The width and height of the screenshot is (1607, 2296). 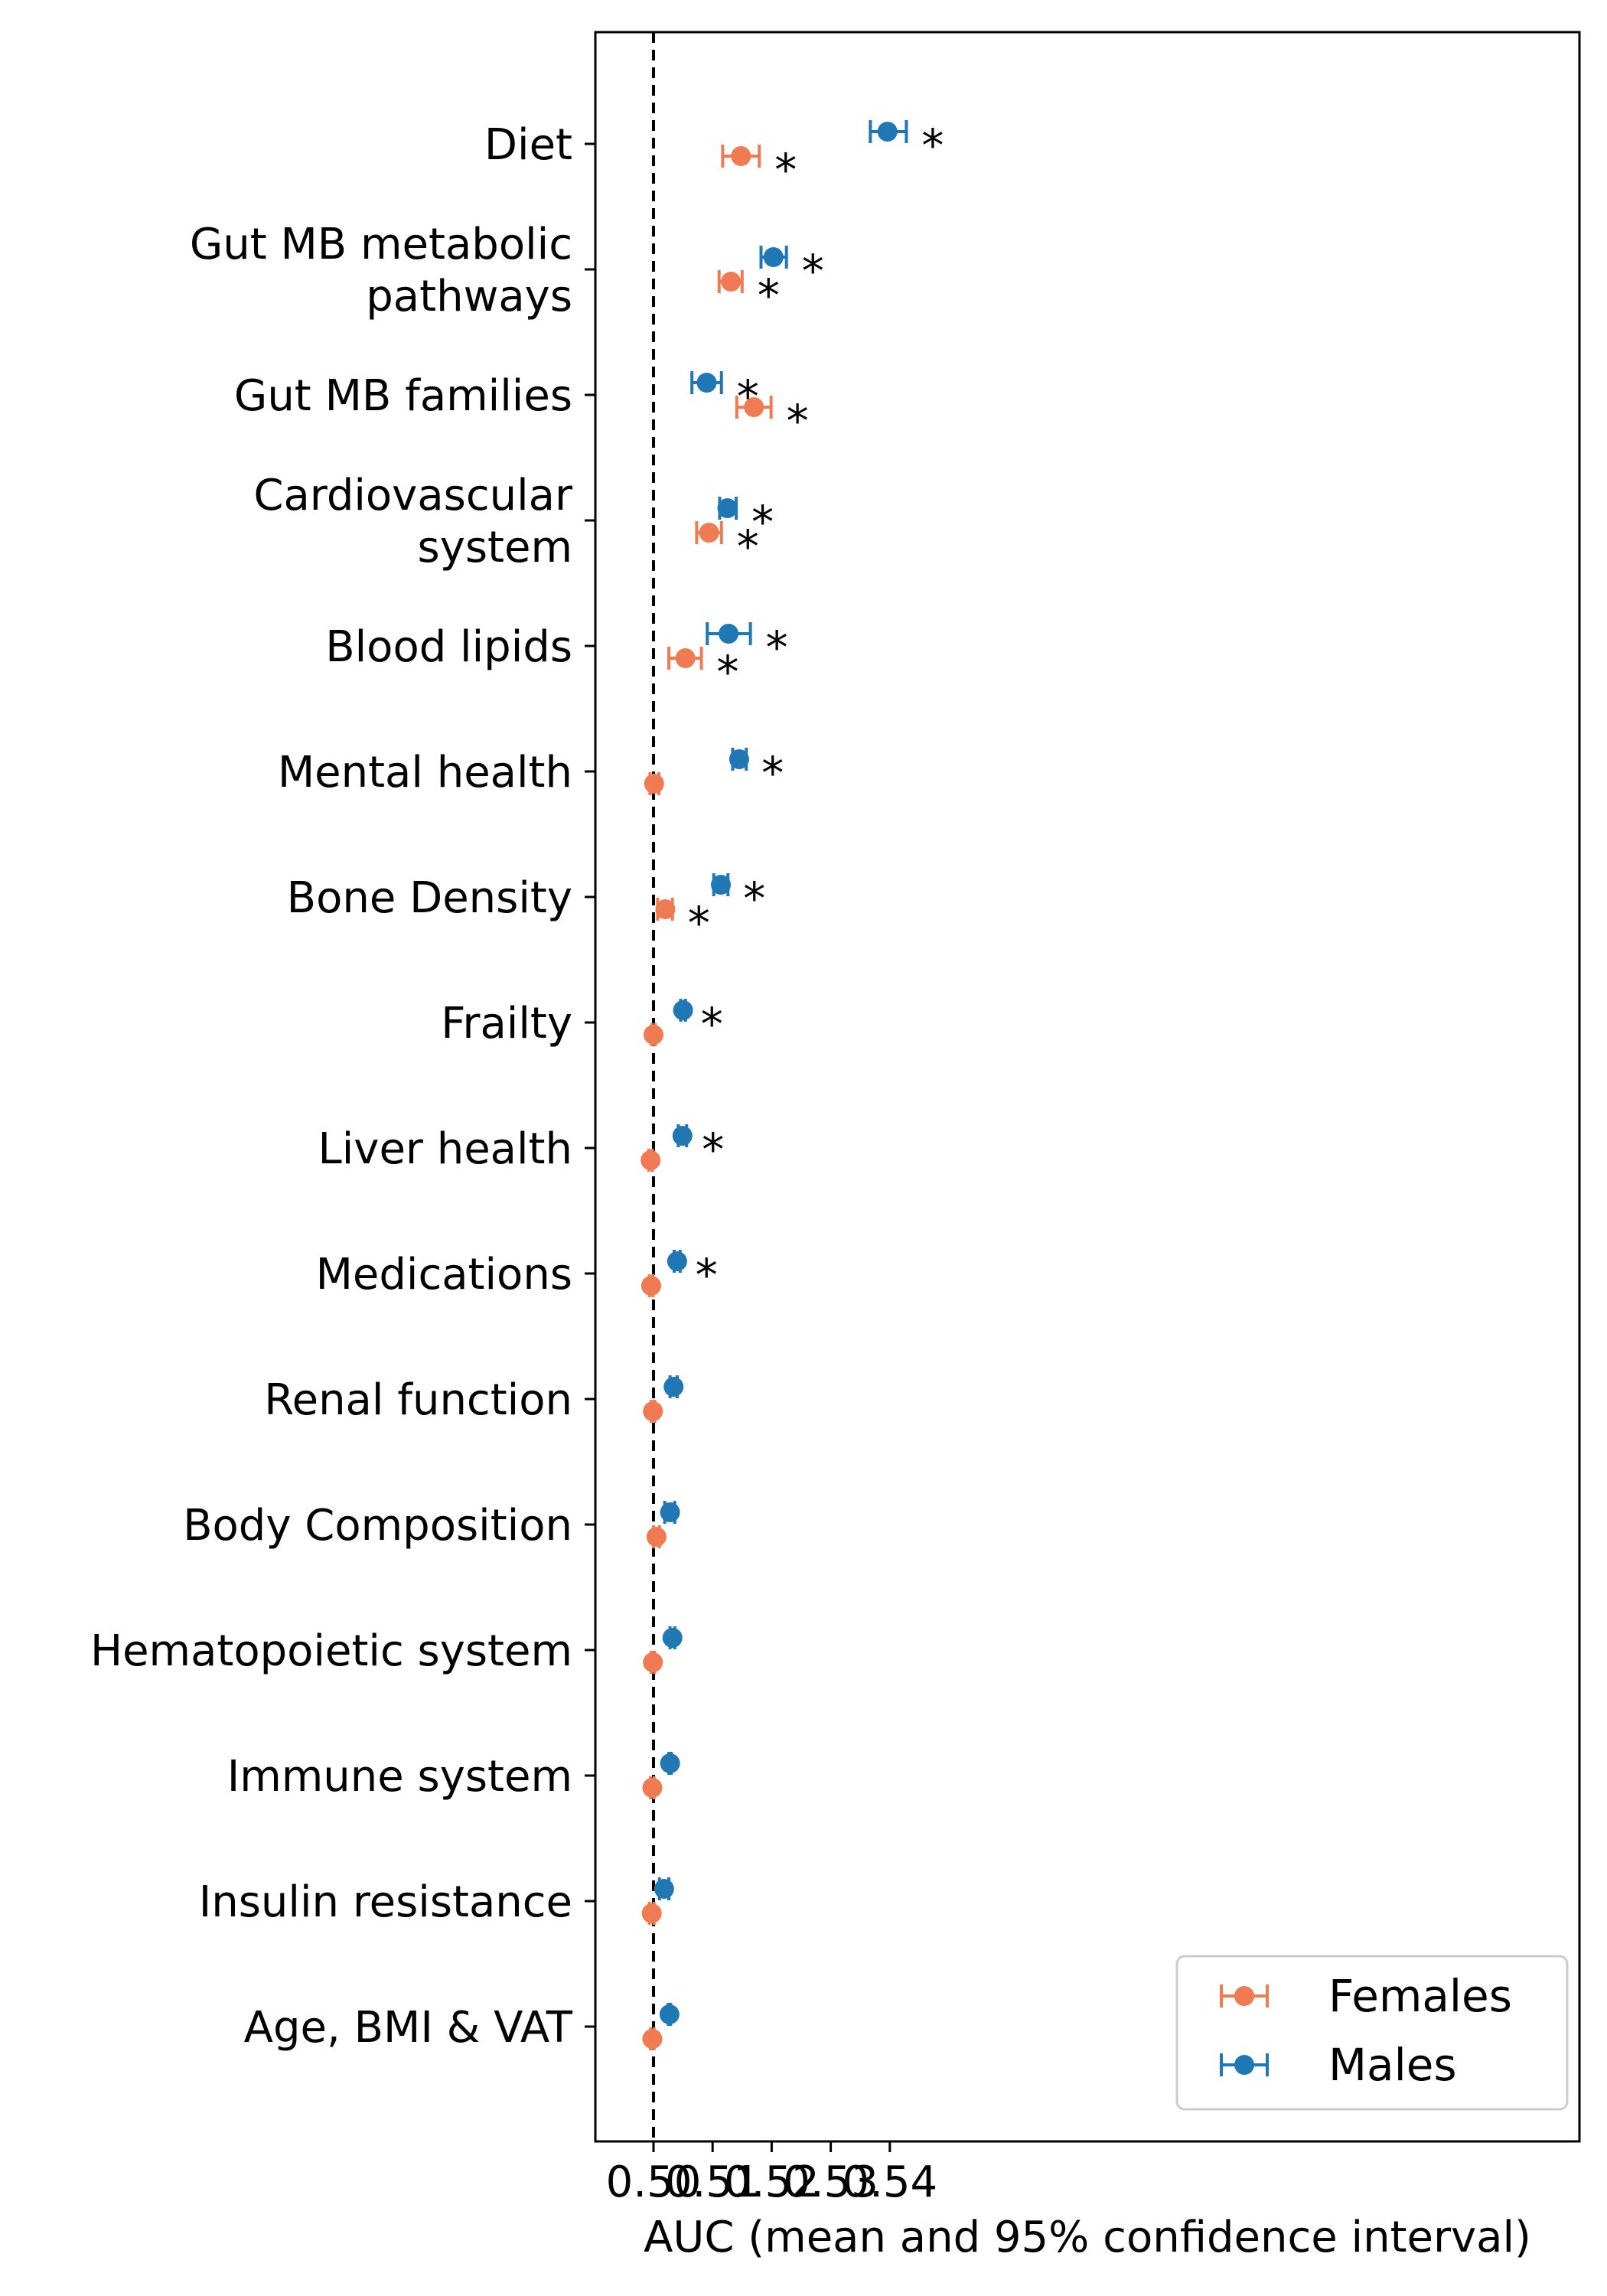 What do you see at coordinates (831, 2182) in the screenshot?
I see `x-tick-label: 0.53` at bounding box center [831, 2182].